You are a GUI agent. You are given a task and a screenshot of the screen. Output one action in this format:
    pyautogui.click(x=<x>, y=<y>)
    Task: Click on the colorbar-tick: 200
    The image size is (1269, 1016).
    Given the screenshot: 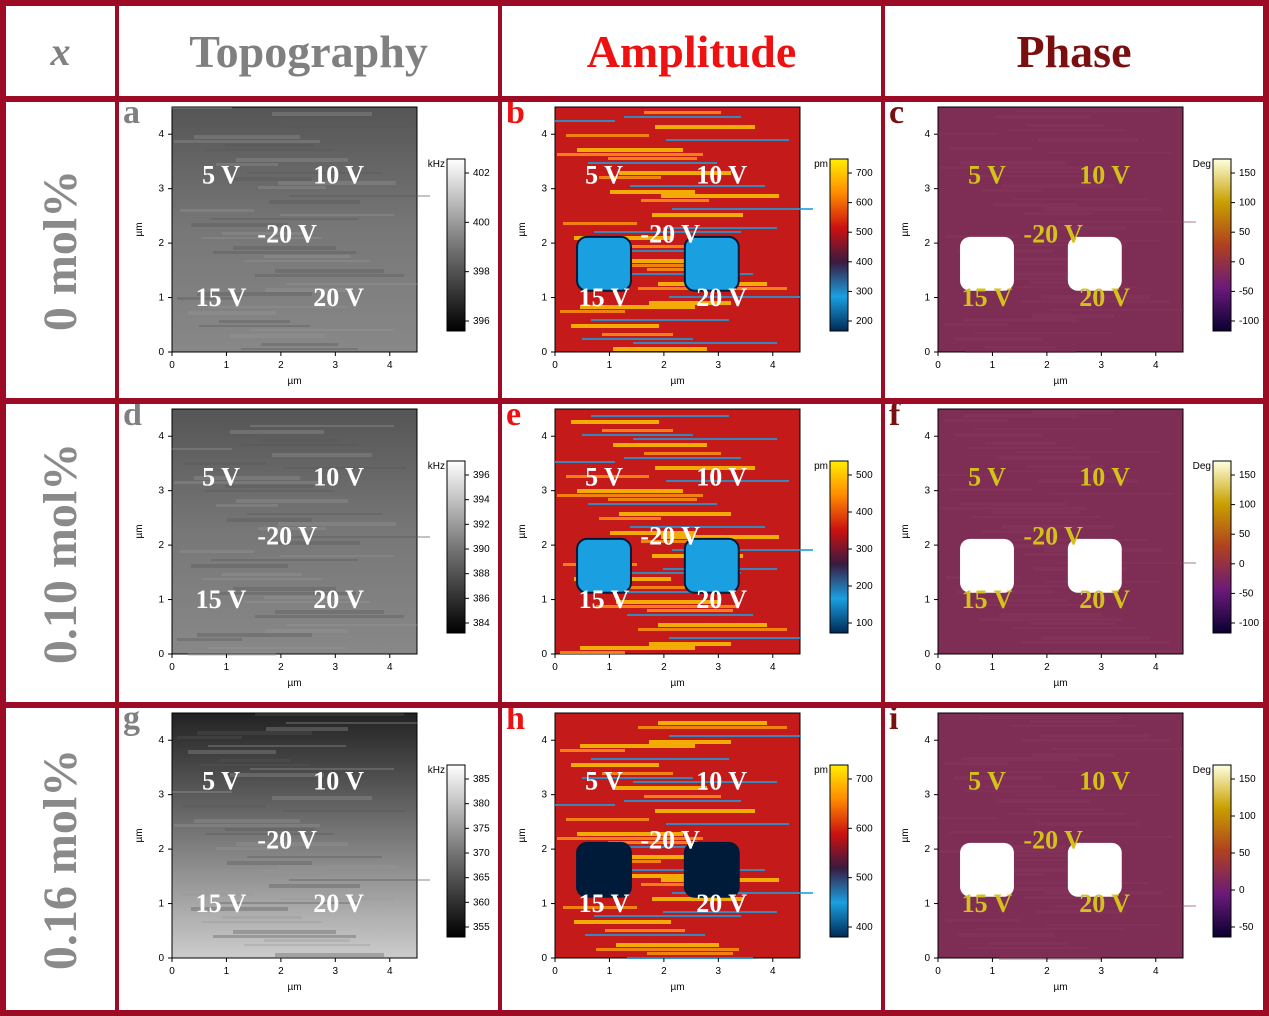 What is the action you would take?
    pyautogui.click(x=864, y=586)
    